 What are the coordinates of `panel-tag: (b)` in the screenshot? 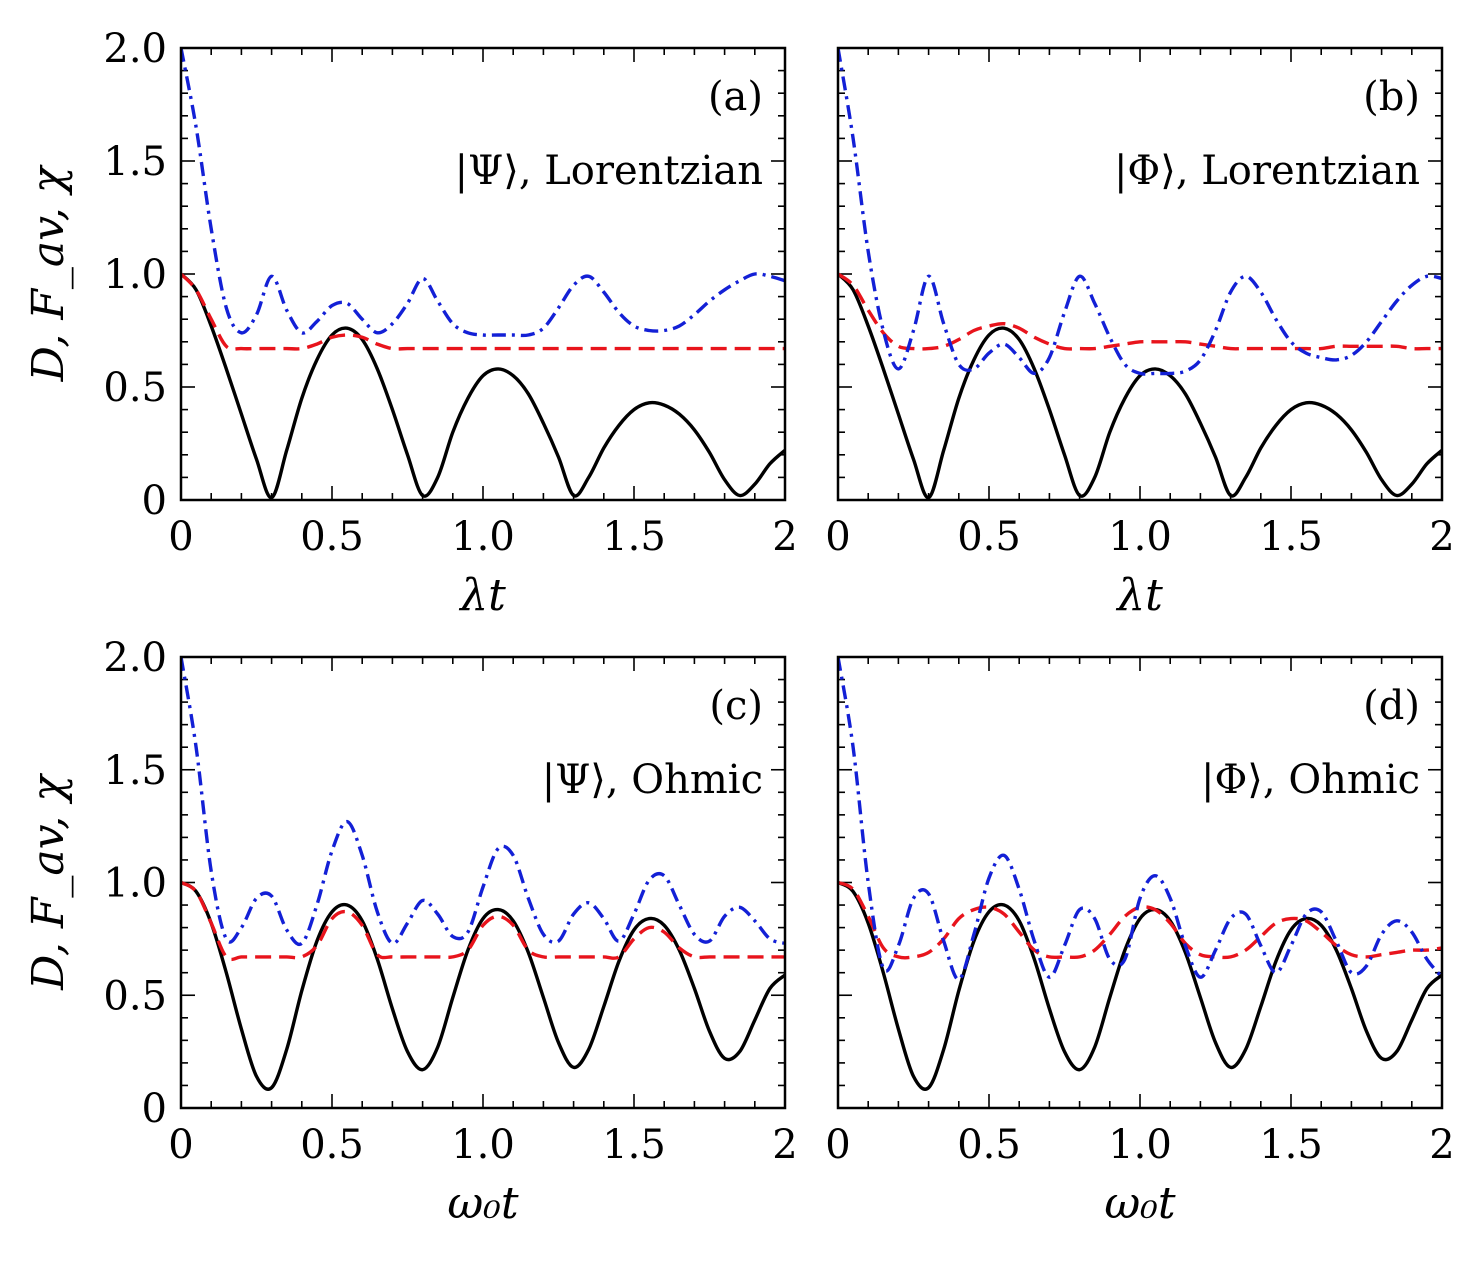 It's located at (1391, 97).